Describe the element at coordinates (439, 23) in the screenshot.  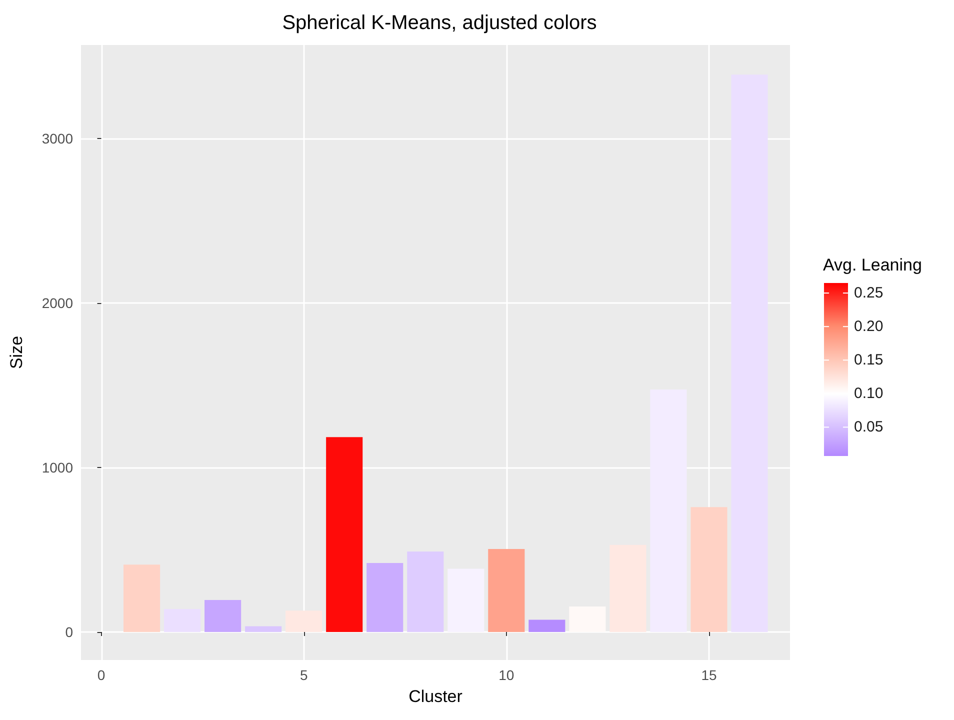
I see `chart-title: Spherical K-Means, adjusted colors` at that location.